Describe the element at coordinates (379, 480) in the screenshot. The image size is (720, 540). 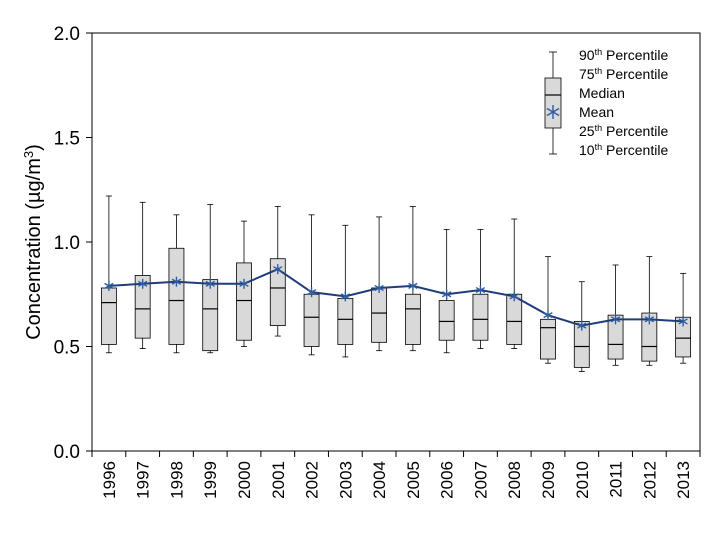
I see `x-tick-label: 2004` at that location.